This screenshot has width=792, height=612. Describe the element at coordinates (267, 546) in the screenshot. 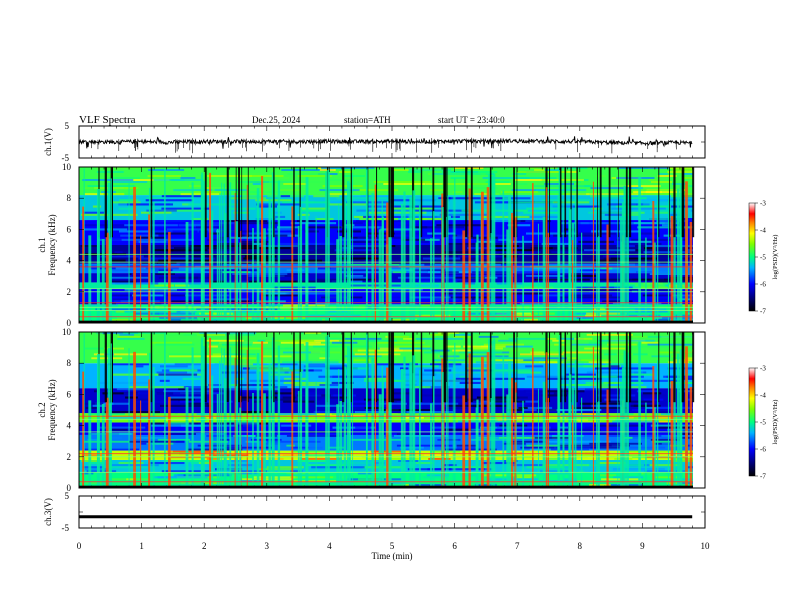

I see `time-tick-label: 3` at that location.